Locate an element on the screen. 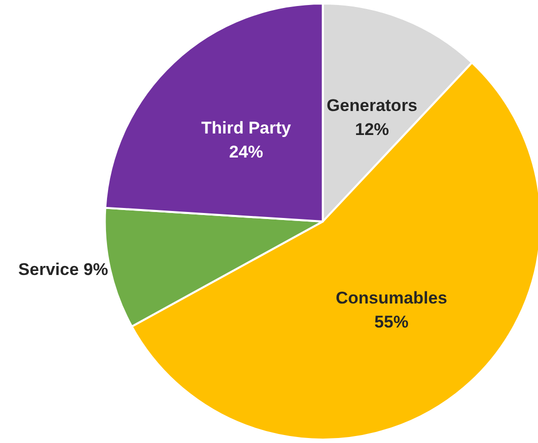  slice-label: Generators is located at coordinates (372, 105).